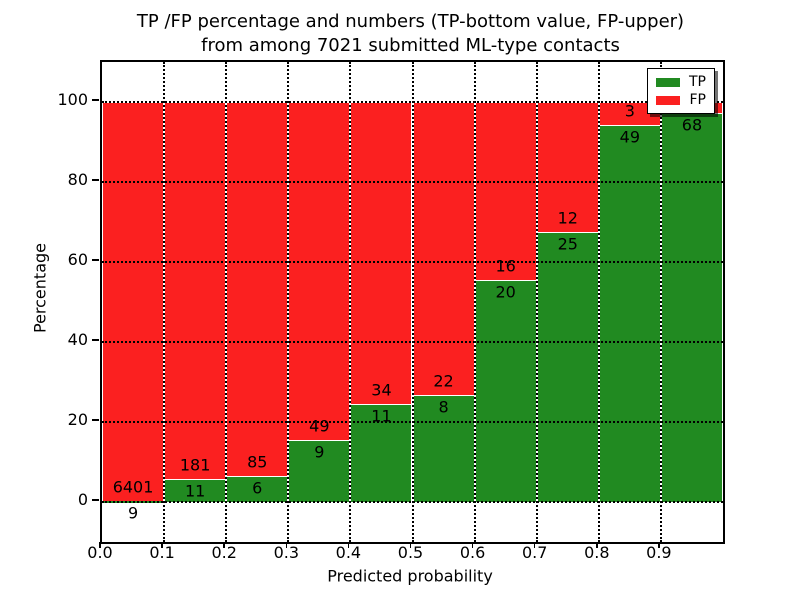 The image size is (800, 600). I want to click on x-axis-label: Predicted probability, so click(410, 576).